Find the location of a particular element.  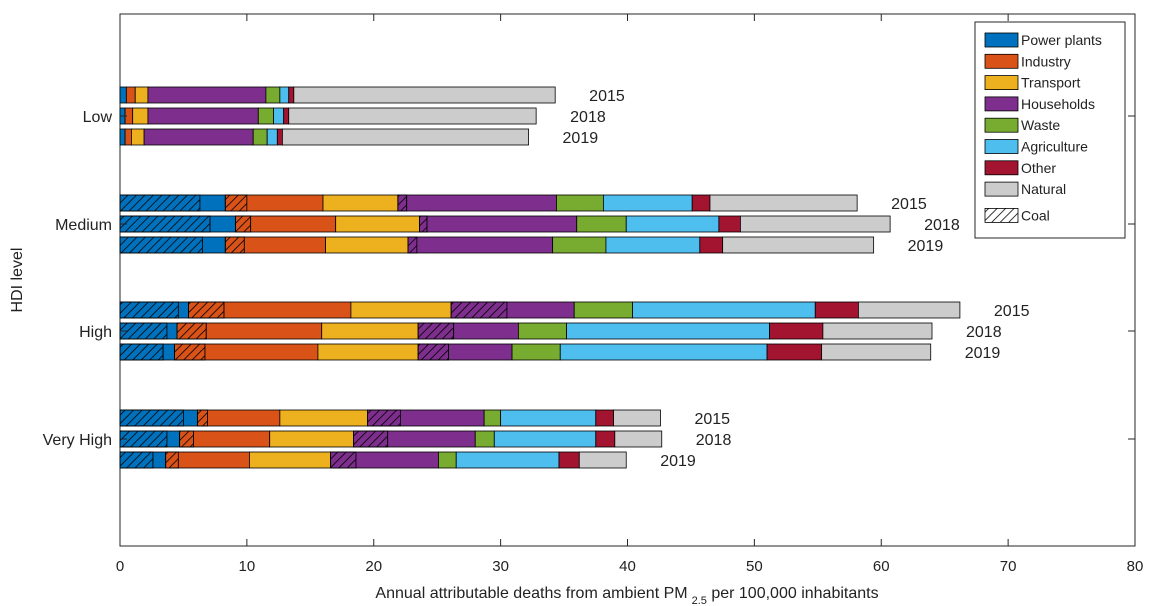

x-tick-label: 60 is located at coordinates (881, 566).